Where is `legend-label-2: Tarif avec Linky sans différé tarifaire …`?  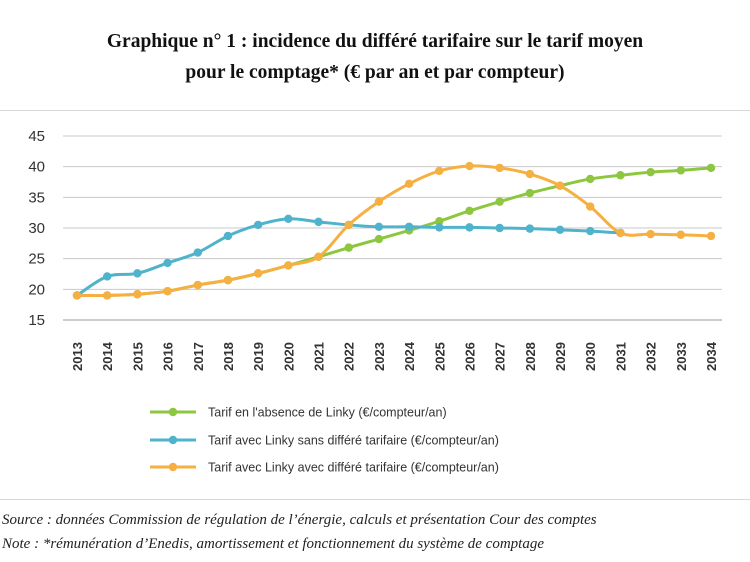
legend-label-2: Tarif avec Linky sans différé tarifaire … is located at coordinates (353, 441).